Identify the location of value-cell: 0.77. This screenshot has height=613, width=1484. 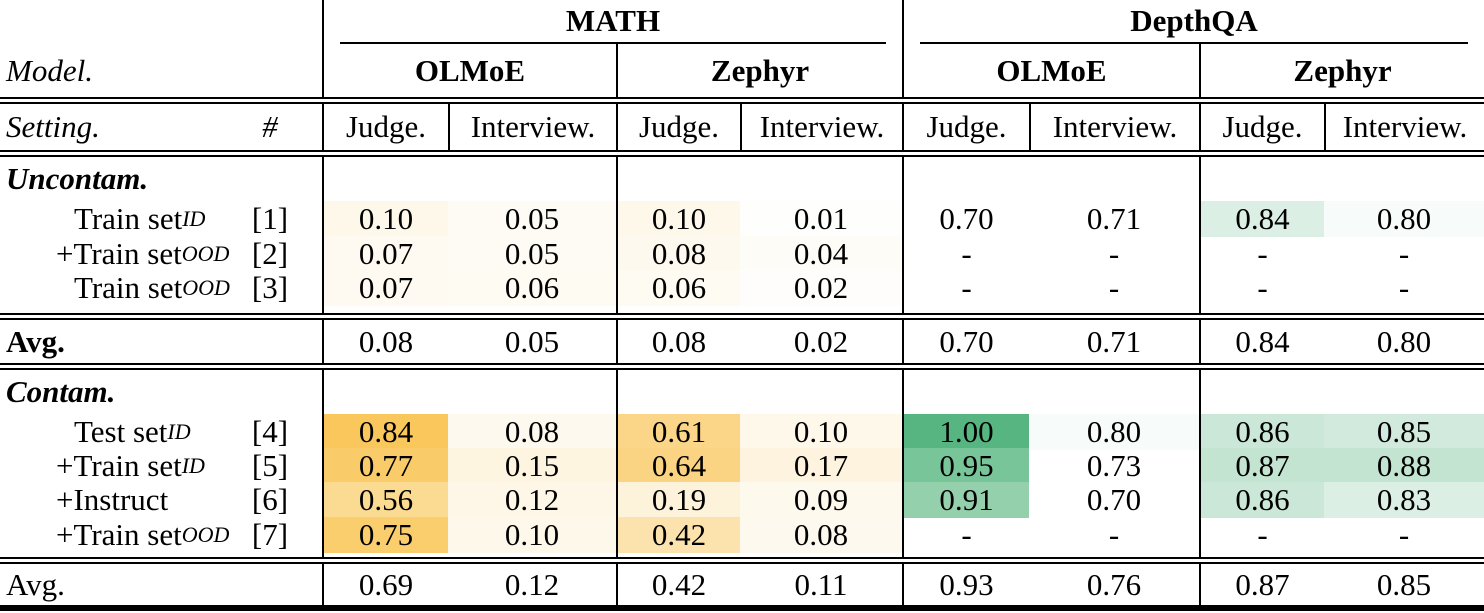
(385, 466).